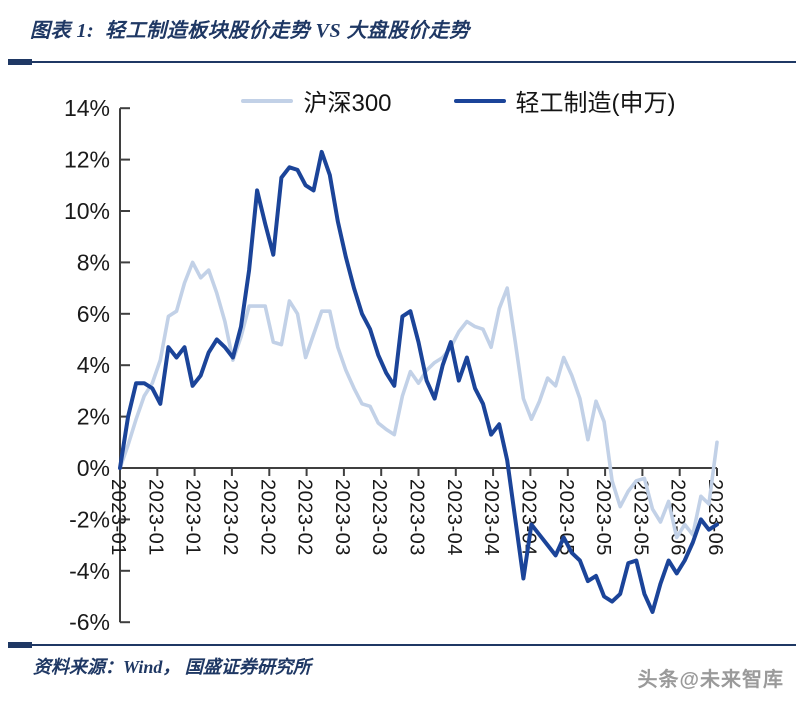  What do you see at coordinates (402, 645) in the screenshot?
I see `bottom-divider` at bounding box center [402, 645].